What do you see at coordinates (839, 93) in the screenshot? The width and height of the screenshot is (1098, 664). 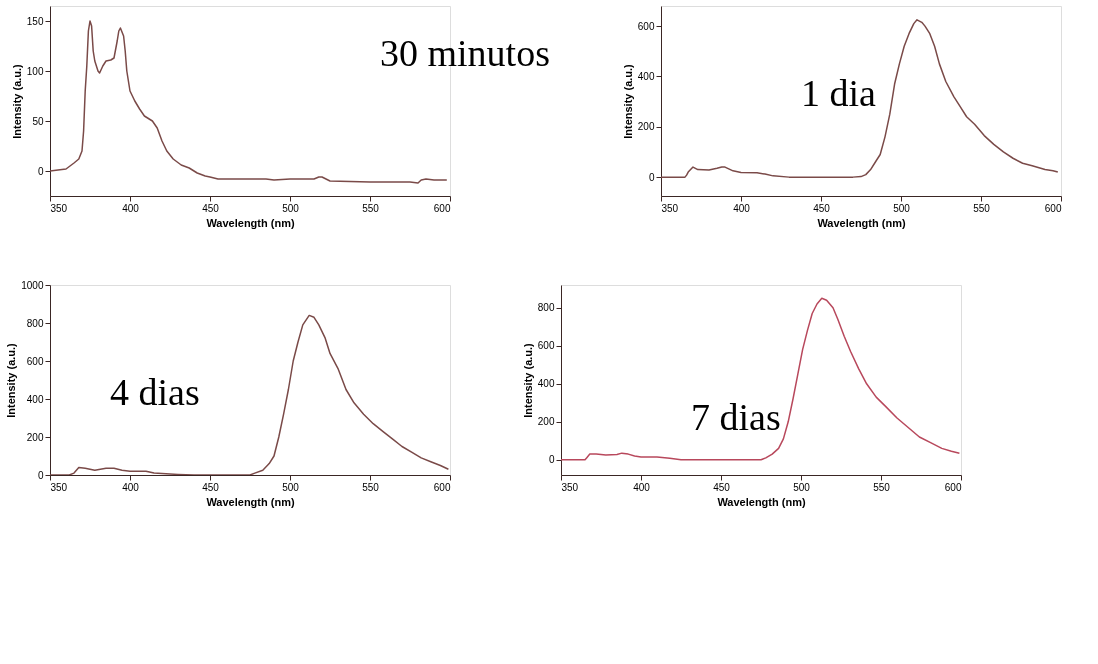 I see `annotation: 1 dia` at bounding box center [839, 93].